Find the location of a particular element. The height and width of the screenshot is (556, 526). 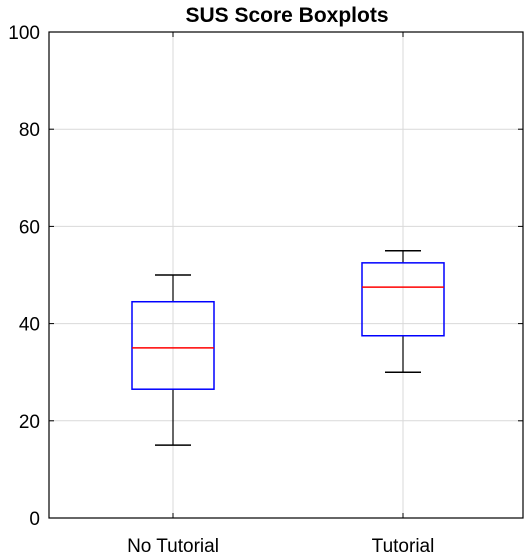

y-tick-label: 20 is located at coordinates (29, 422).